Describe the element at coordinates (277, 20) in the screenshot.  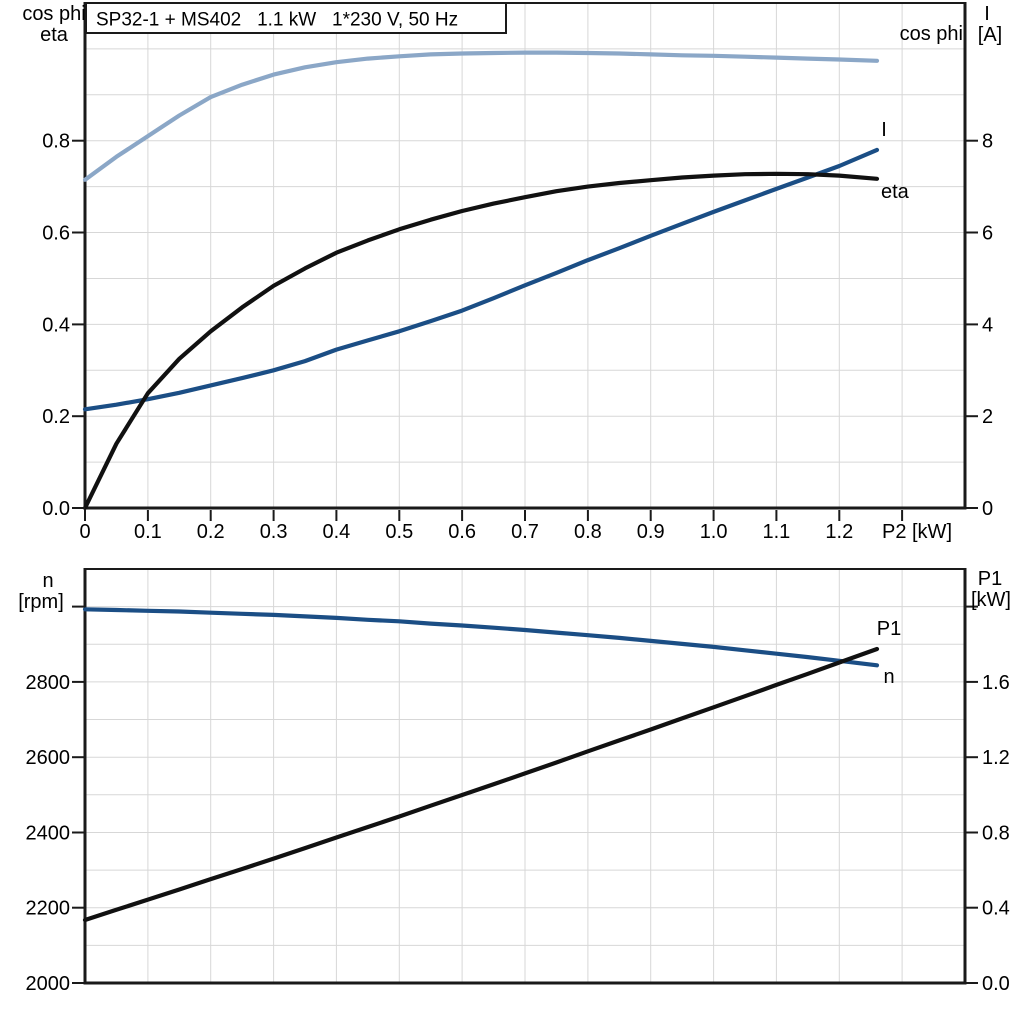
I see `chart-title: SP32-1 + MS402 1.1 kW 1*230 V, 50 Hz` at that location.